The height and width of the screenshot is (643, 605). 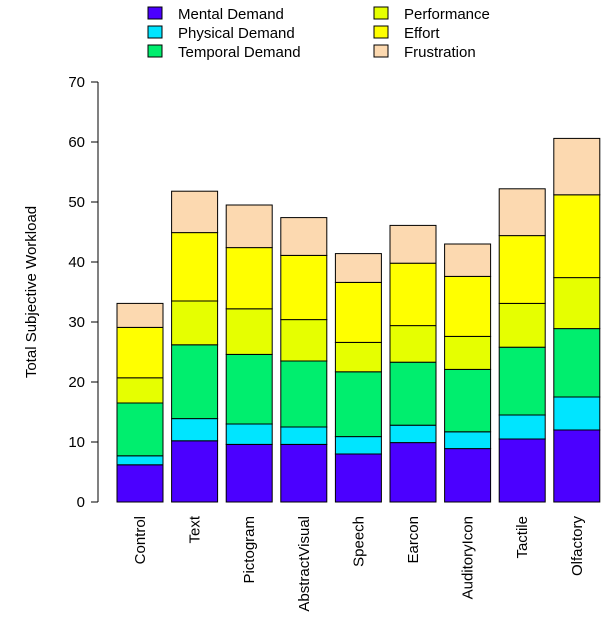 I want to click on legend-label: Effort, so click(x=422, y=33).